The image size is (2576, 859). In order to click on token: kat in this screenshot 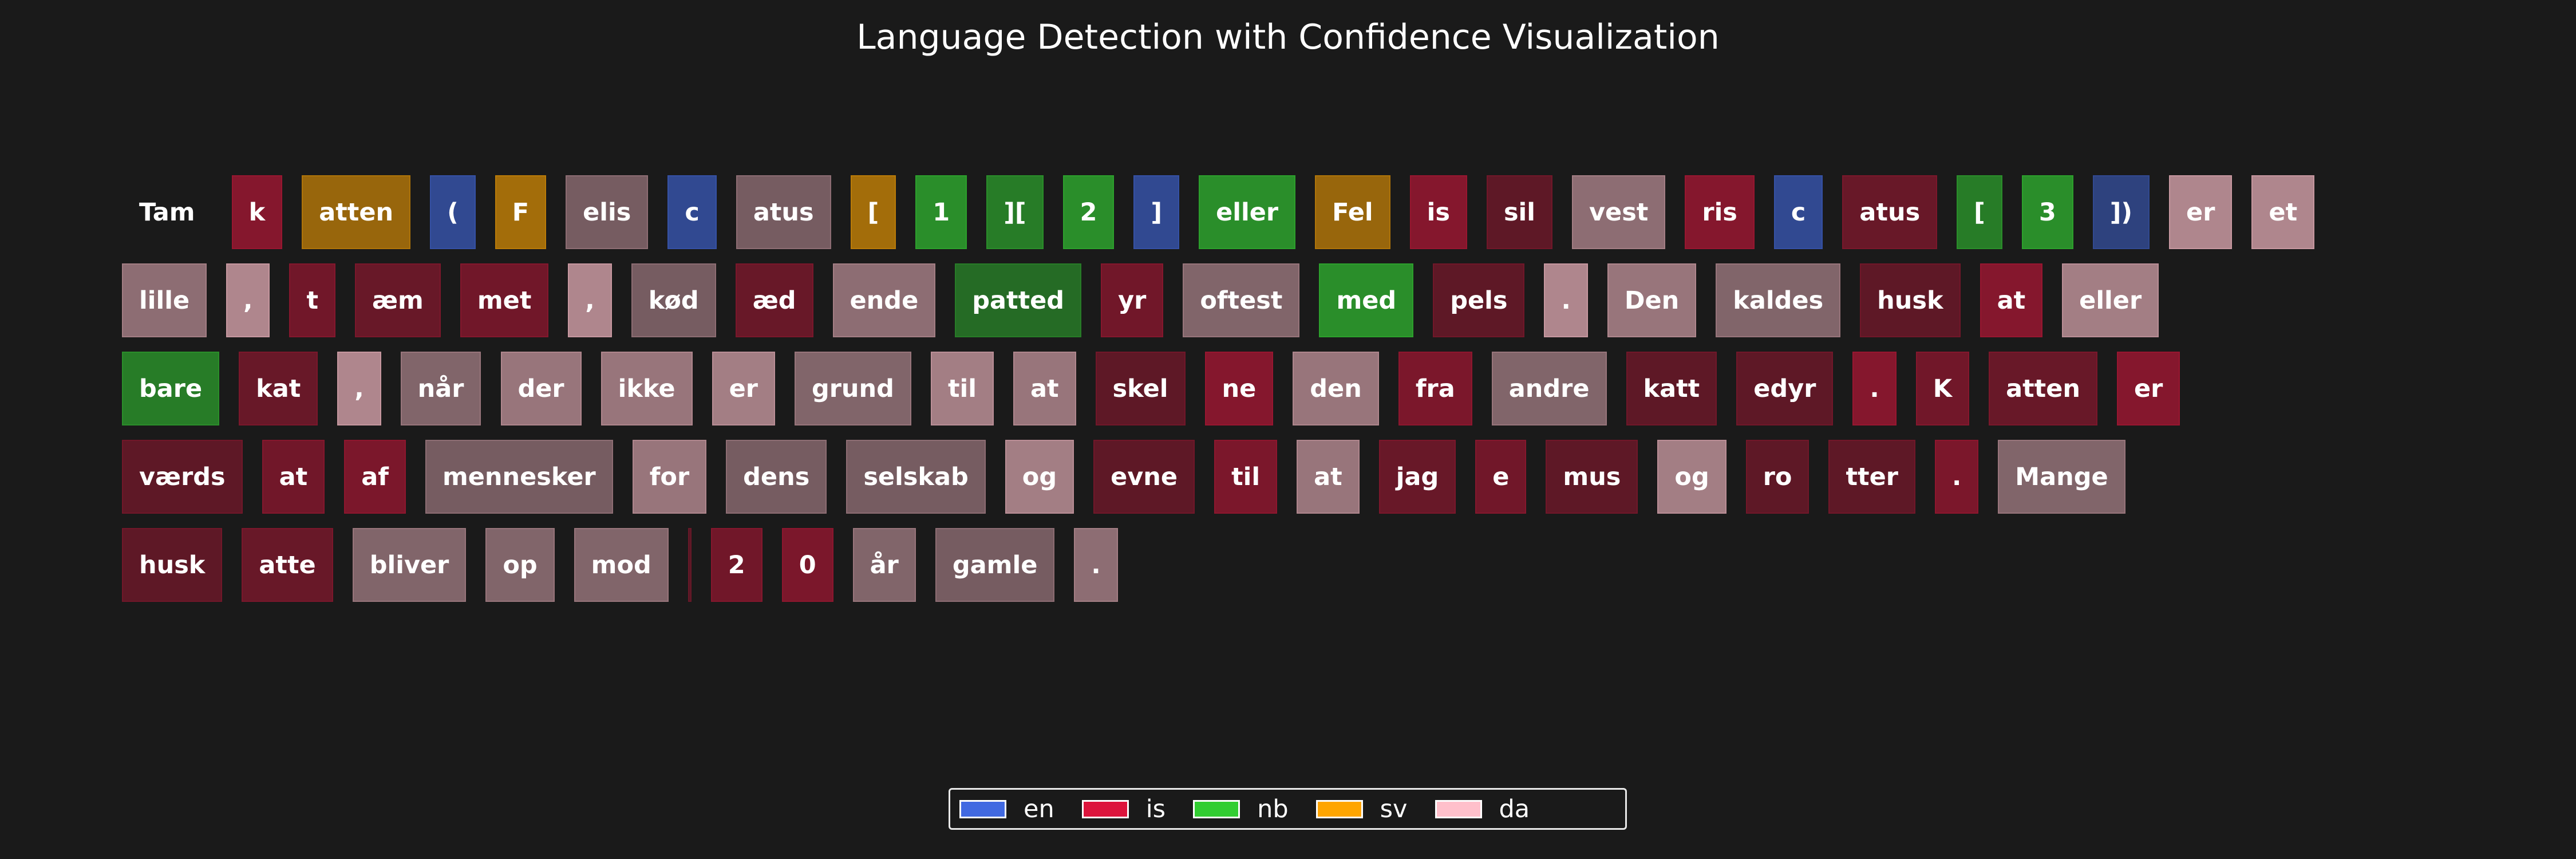, I will do `click(278, 388)`.